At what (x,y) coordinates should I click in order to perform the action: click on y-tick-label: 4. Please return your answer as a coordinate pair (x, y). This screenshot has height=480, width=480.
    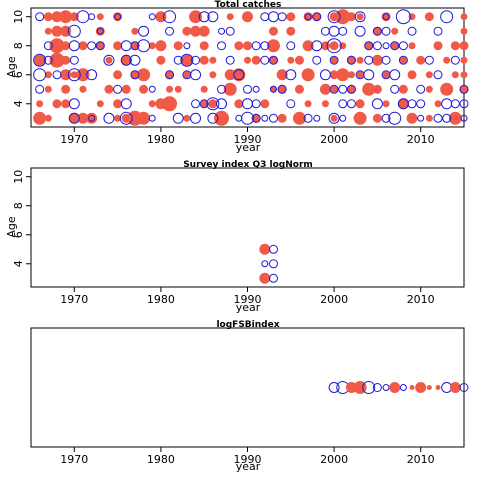
    Looking at the image, I should click on (18, 263).